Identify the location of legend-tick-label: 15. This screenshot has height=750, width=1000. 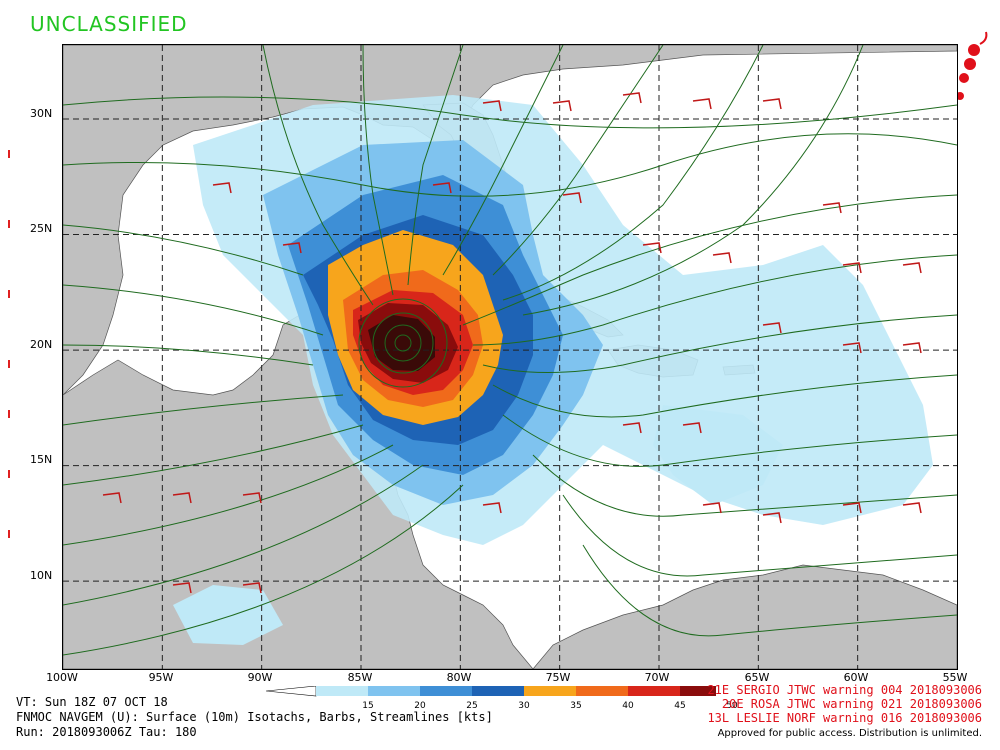
(368, 706).